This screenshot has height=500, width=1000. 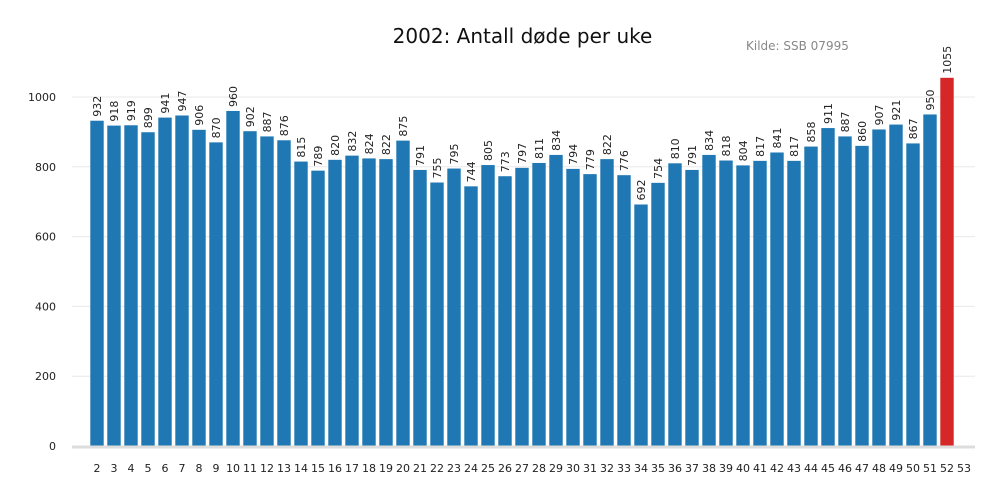 I want to click on x-tick-label: 45, so click(x=828, y=468).